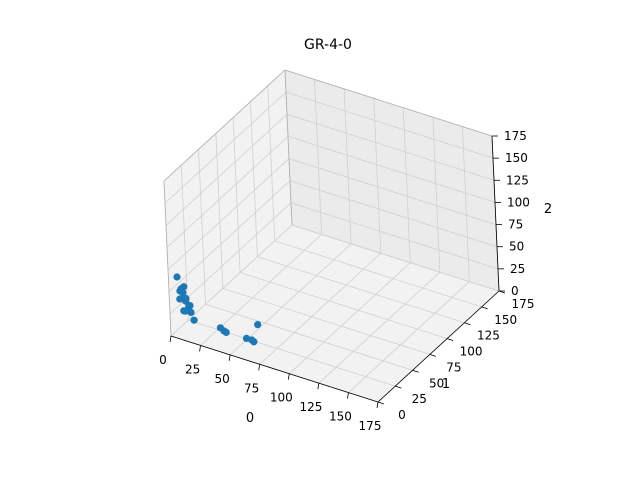 Image resolution: width=640 pixels, height=480 pixels. I want to click on x-tick-label: 50, so click(221, 379).